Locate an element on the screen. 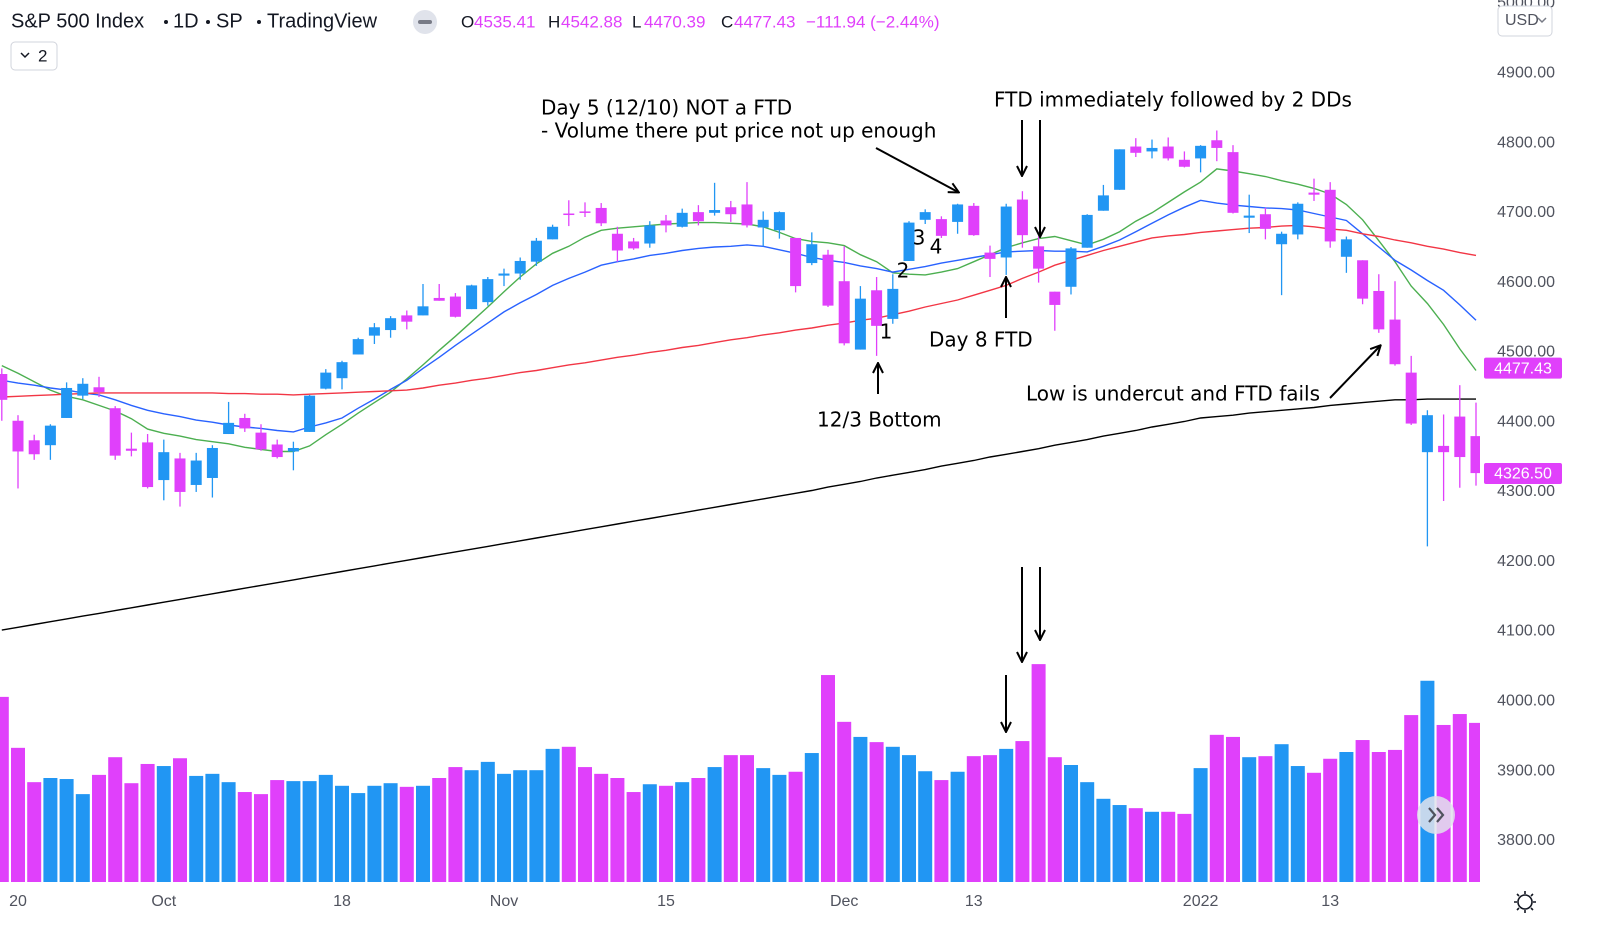 This screenshot has height=938, width=1600. scroll-button is located at coordinates (1436, 815).